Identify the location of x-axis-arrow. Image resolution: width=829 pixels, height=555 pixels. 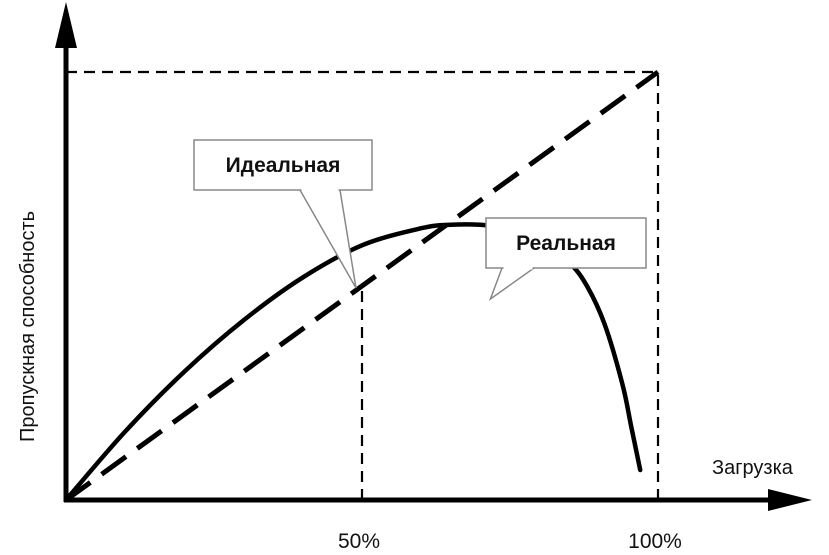
(790, 500).